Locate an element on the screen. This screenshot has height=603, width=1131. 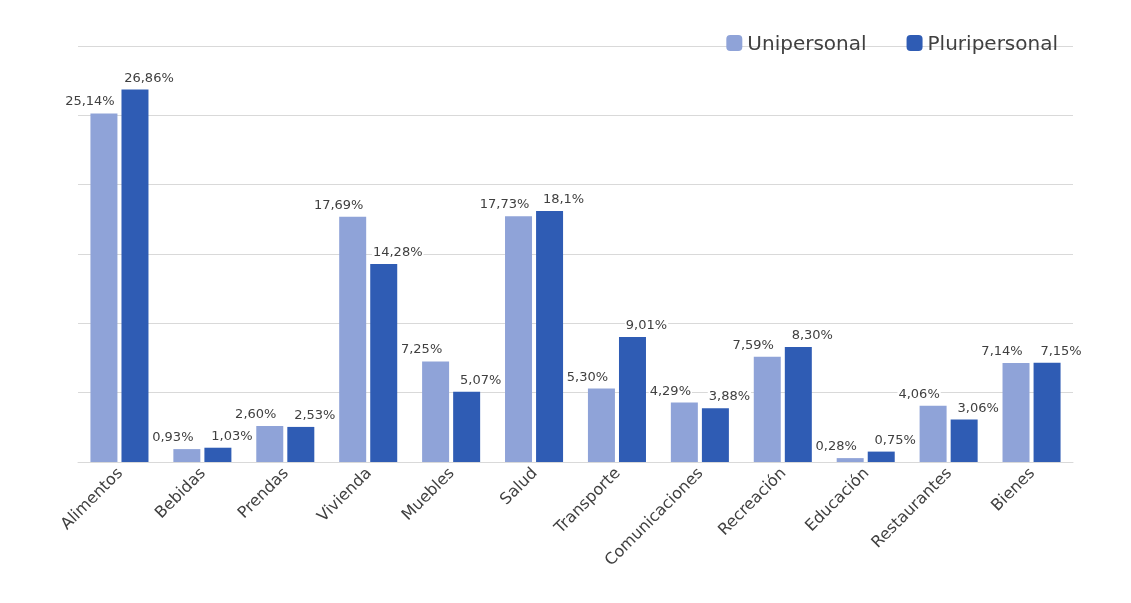
data-label: 2,60% is located at coordinates (256, 413).